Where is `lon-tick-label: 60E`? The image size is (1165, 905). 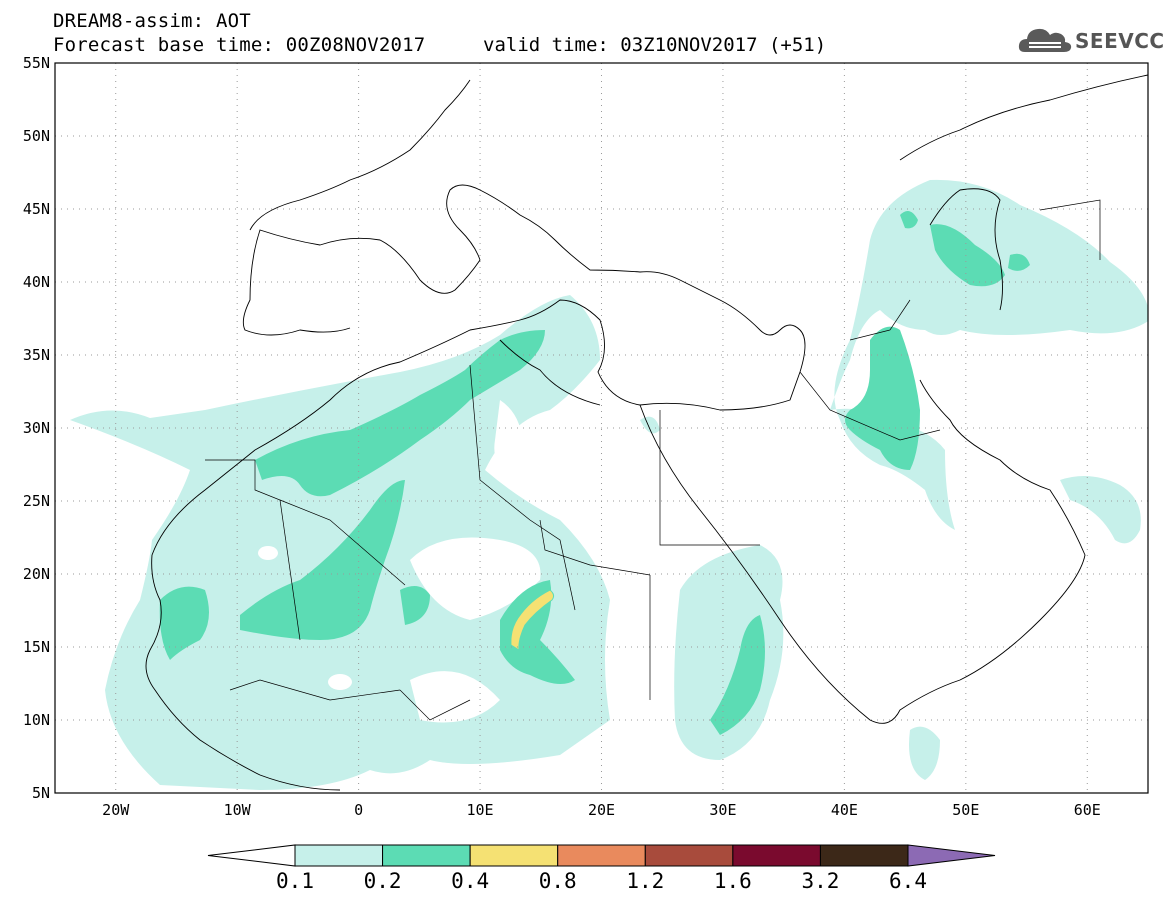
lon-tick-label: 60E is located at coordinates (1087, 810).